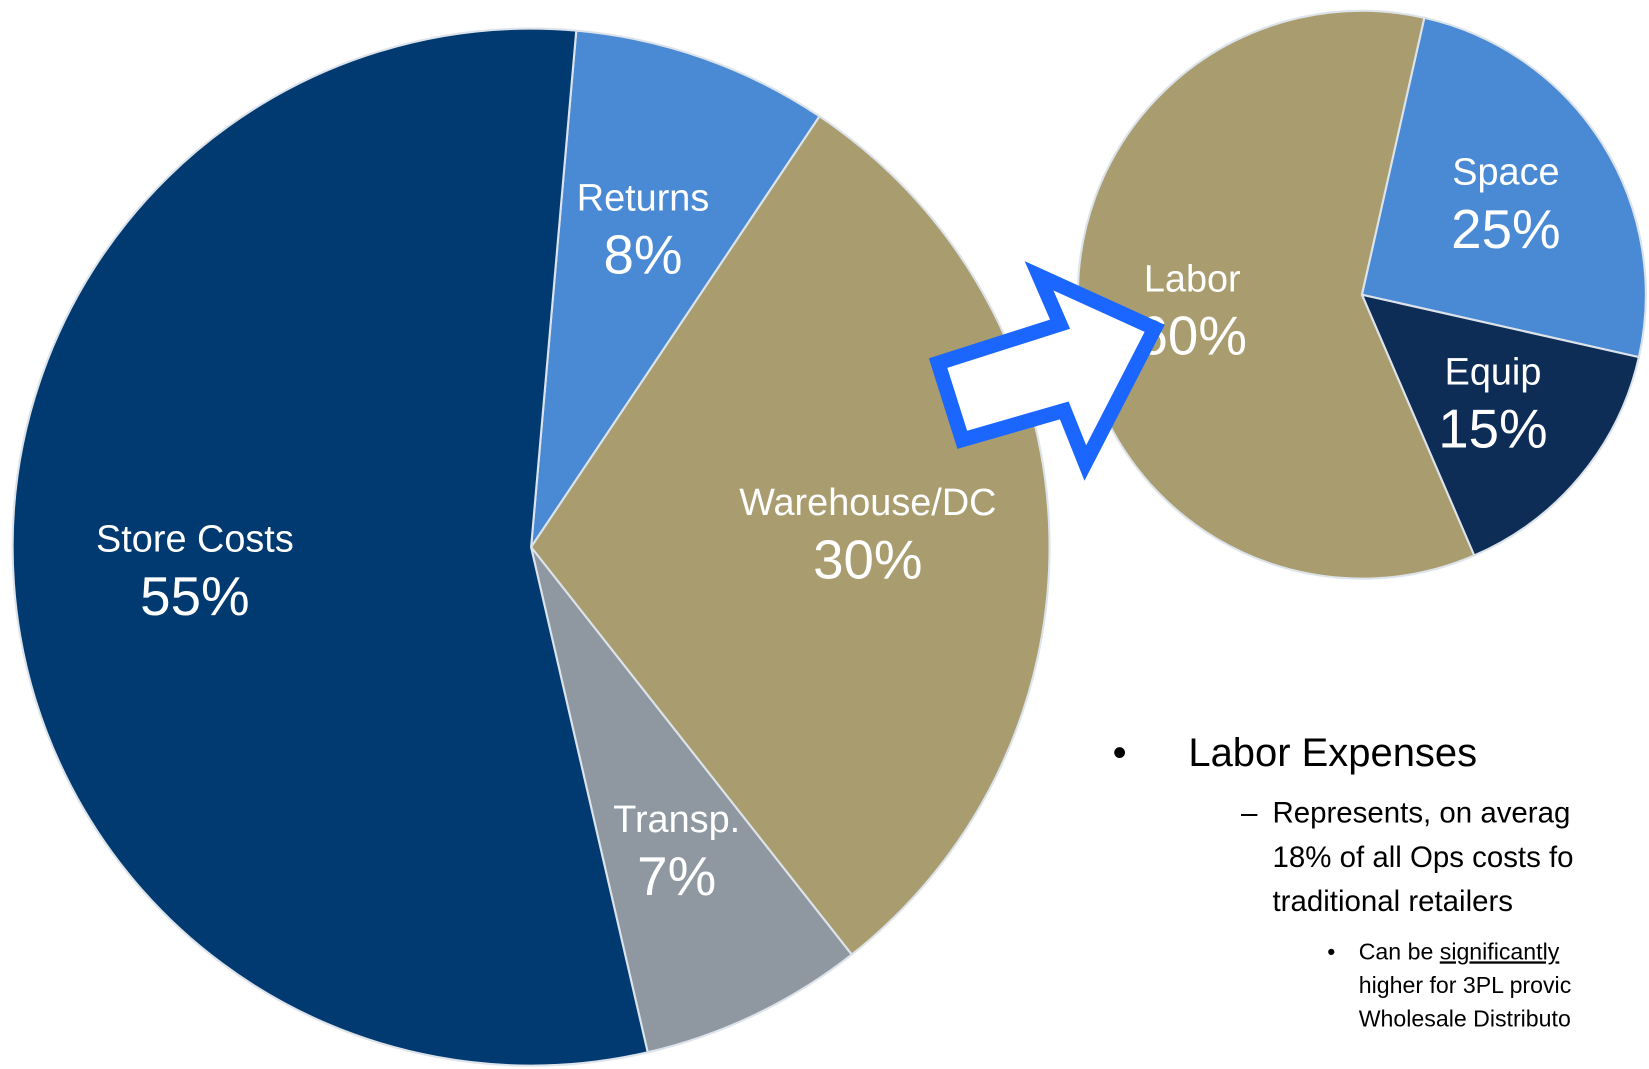 This screenshot has width=1649, height=1069. Describe the element at coordinates (867, 559) in the screenshot. I see `slice-value: 30%` at that location.